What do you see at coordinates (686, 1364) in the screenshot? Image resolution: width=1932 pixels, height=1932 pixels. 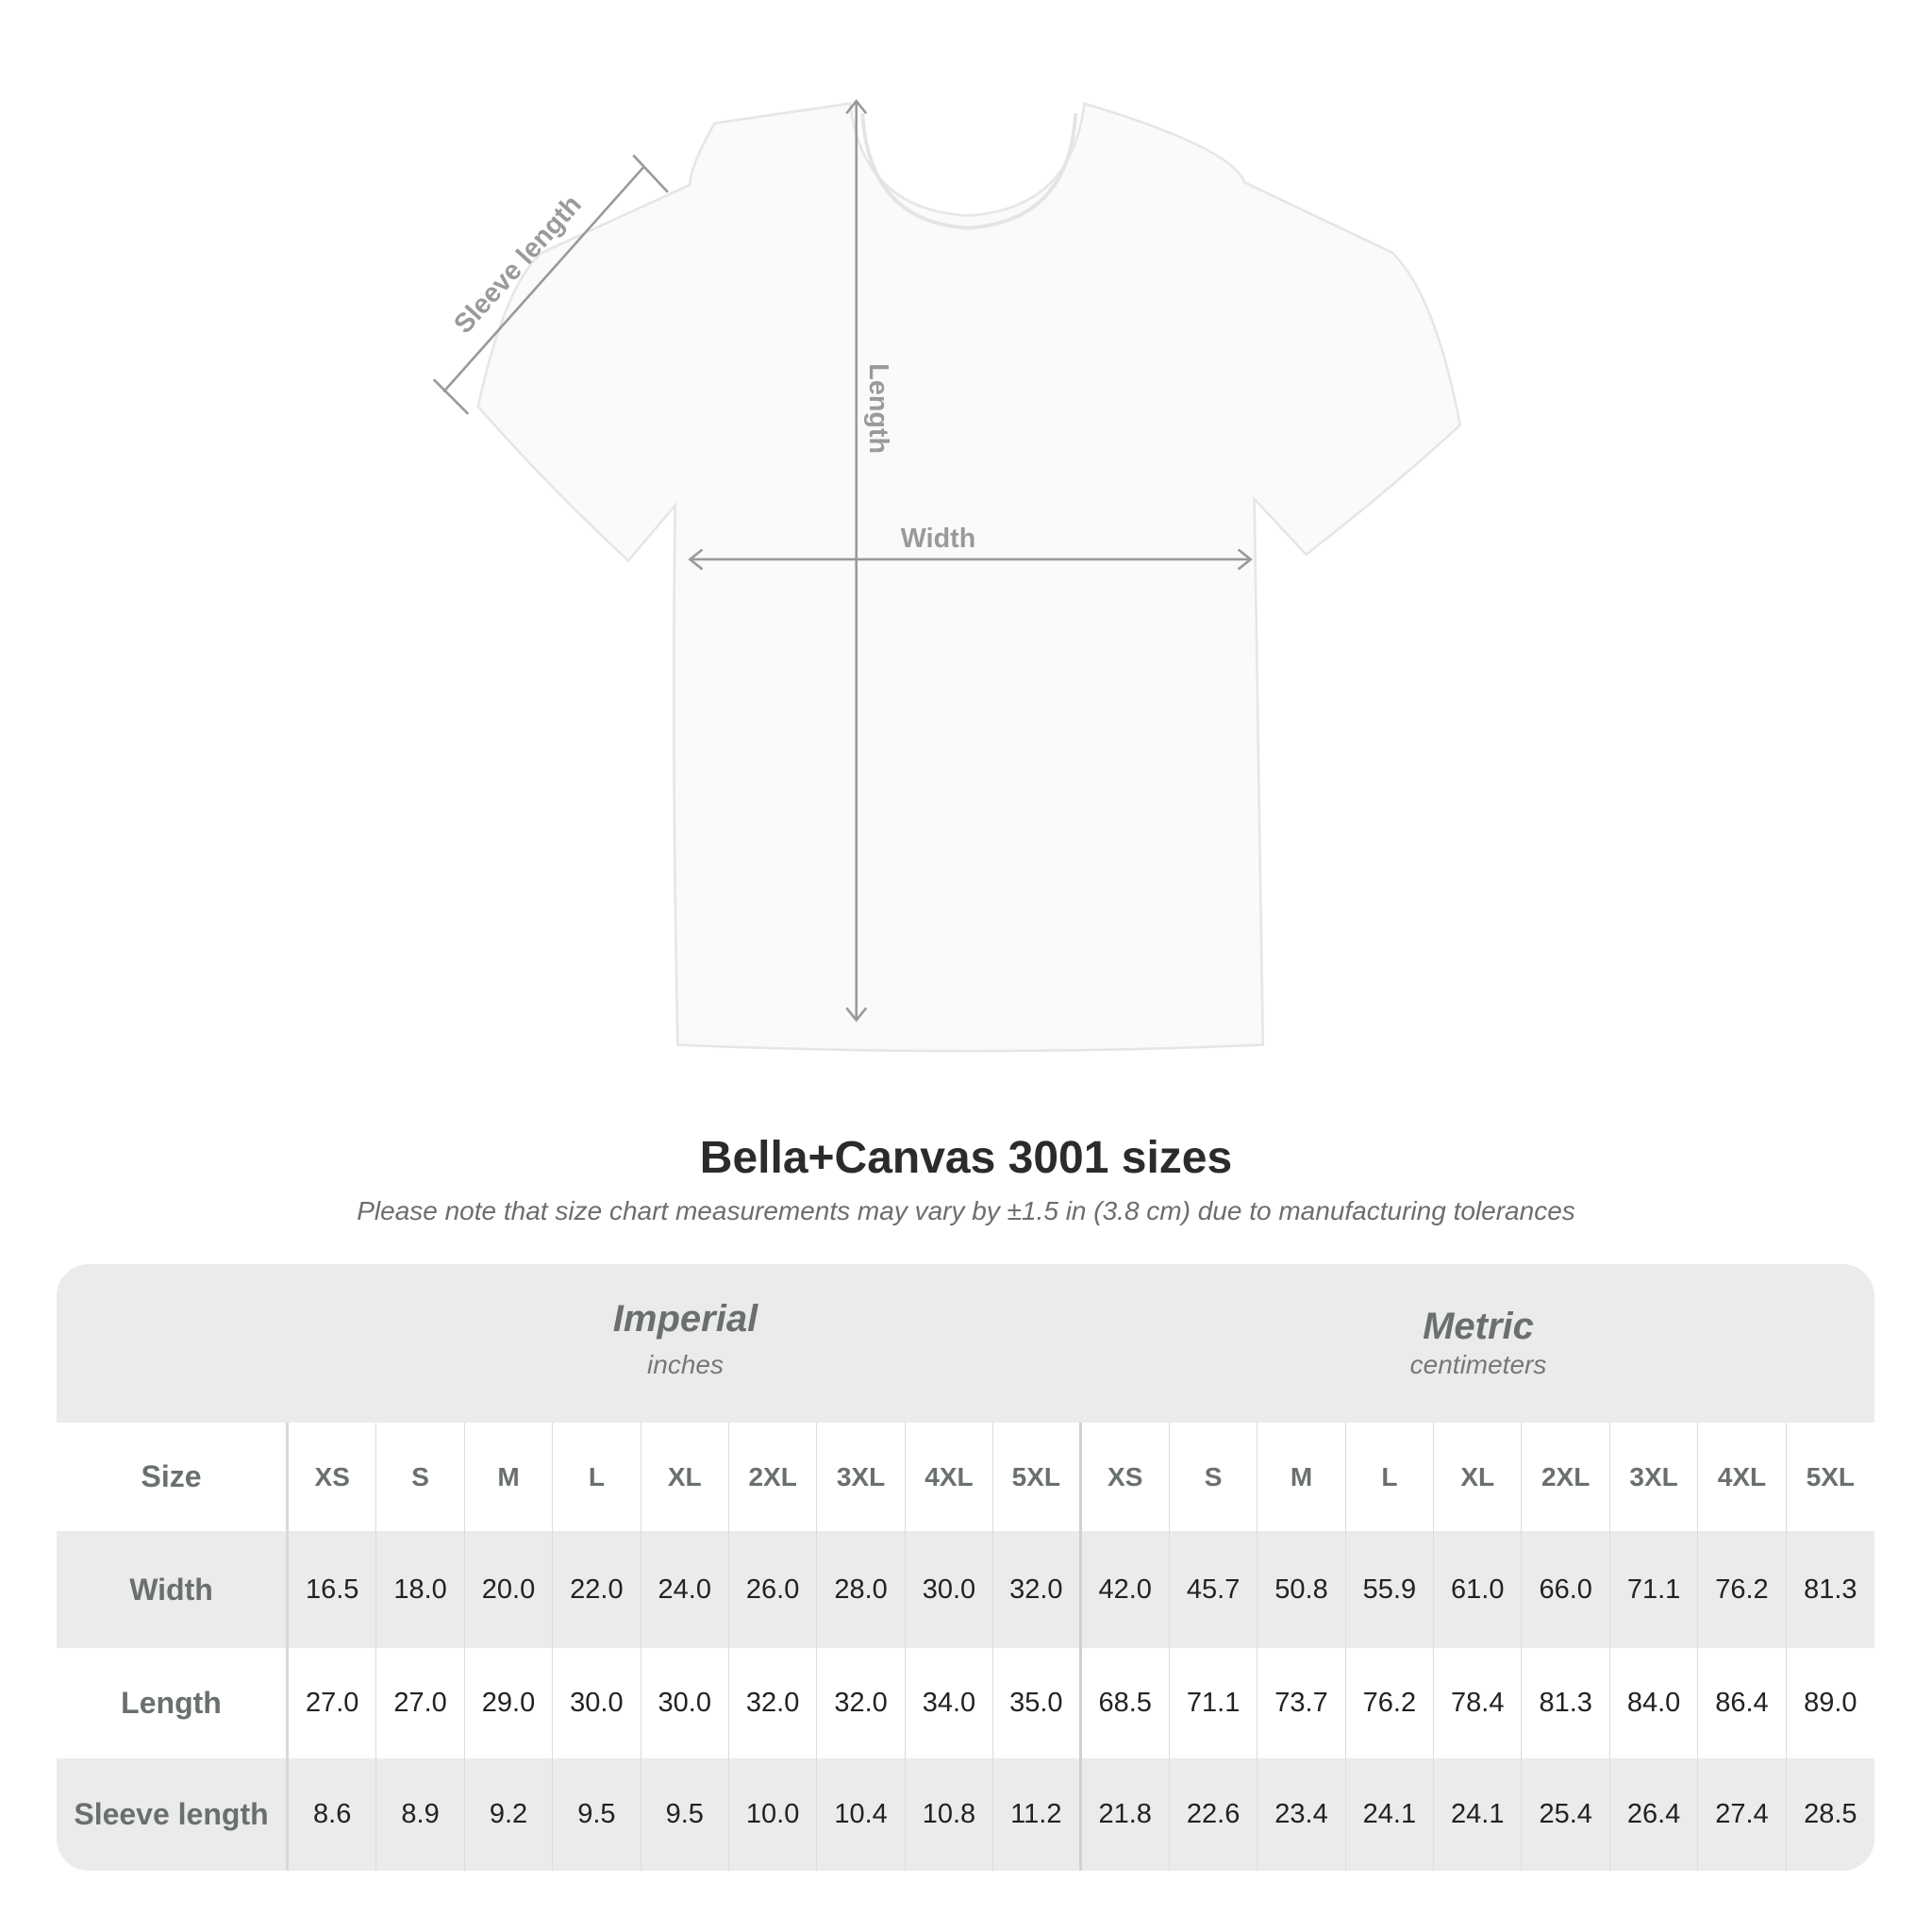 I see `imperial-unit: inches` at bounding box center [686, 1364].